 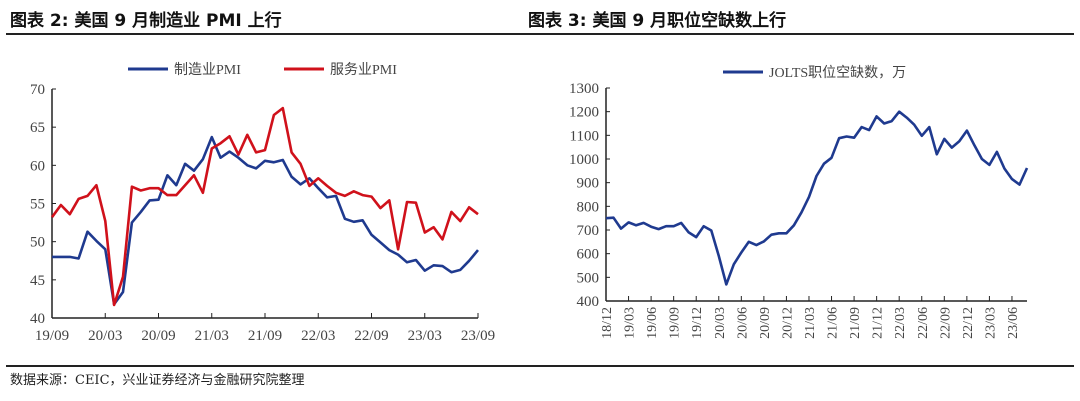 What do you see at coordinates (363, 70) in the screenshot?
I see `legend-label: 服务业PMI` at bounding box center [363, 70].